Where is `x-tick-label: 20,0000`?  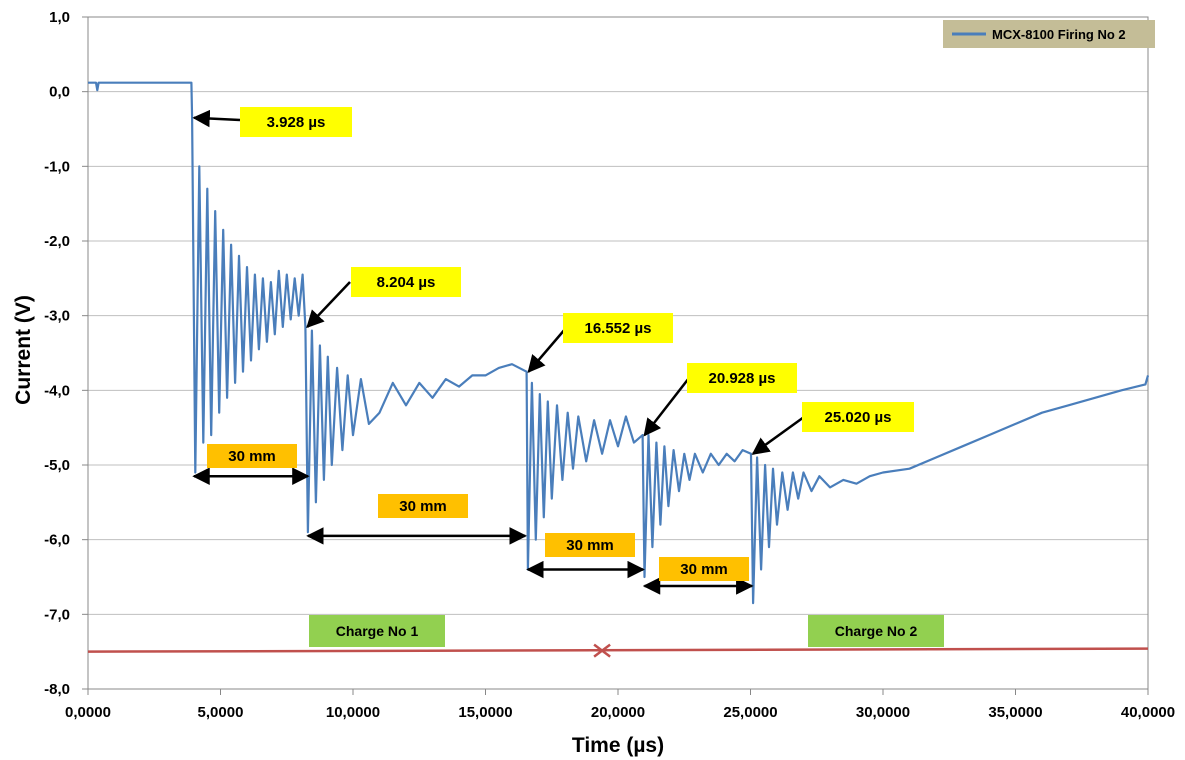
x-tick-label: 20,0000 is located at coordinates (618, 712).